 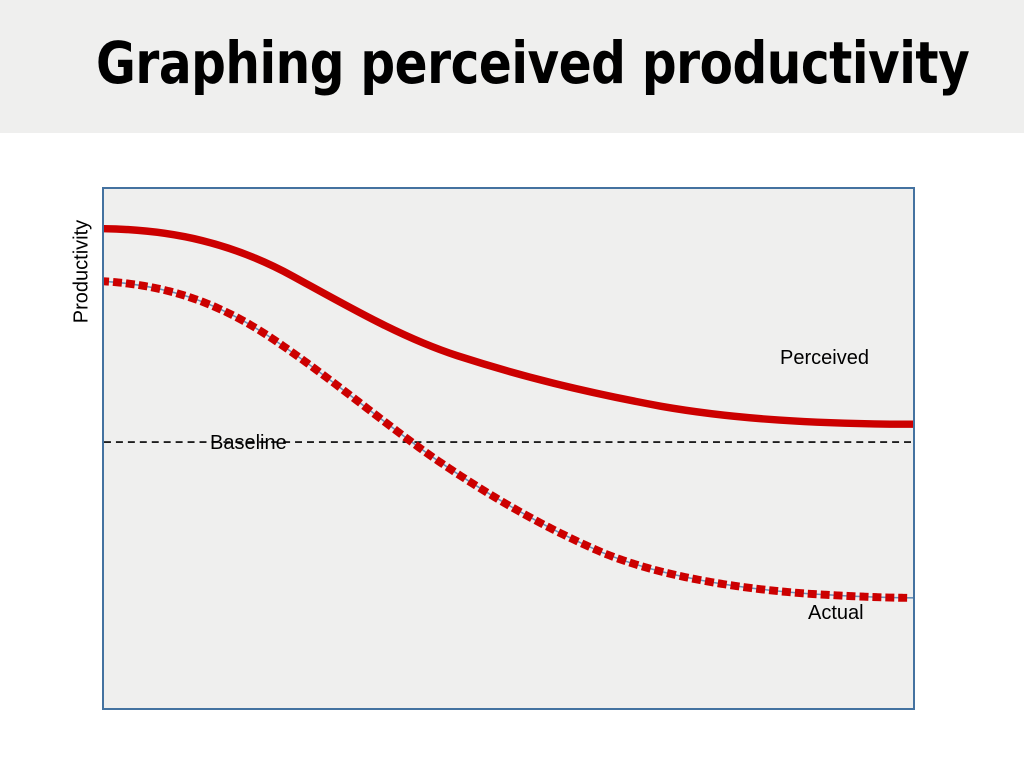 What do you see at coordinates (824, 358) in the screenshot?
I see `perceived-label: Perceived` at bounding box center [824, 358].